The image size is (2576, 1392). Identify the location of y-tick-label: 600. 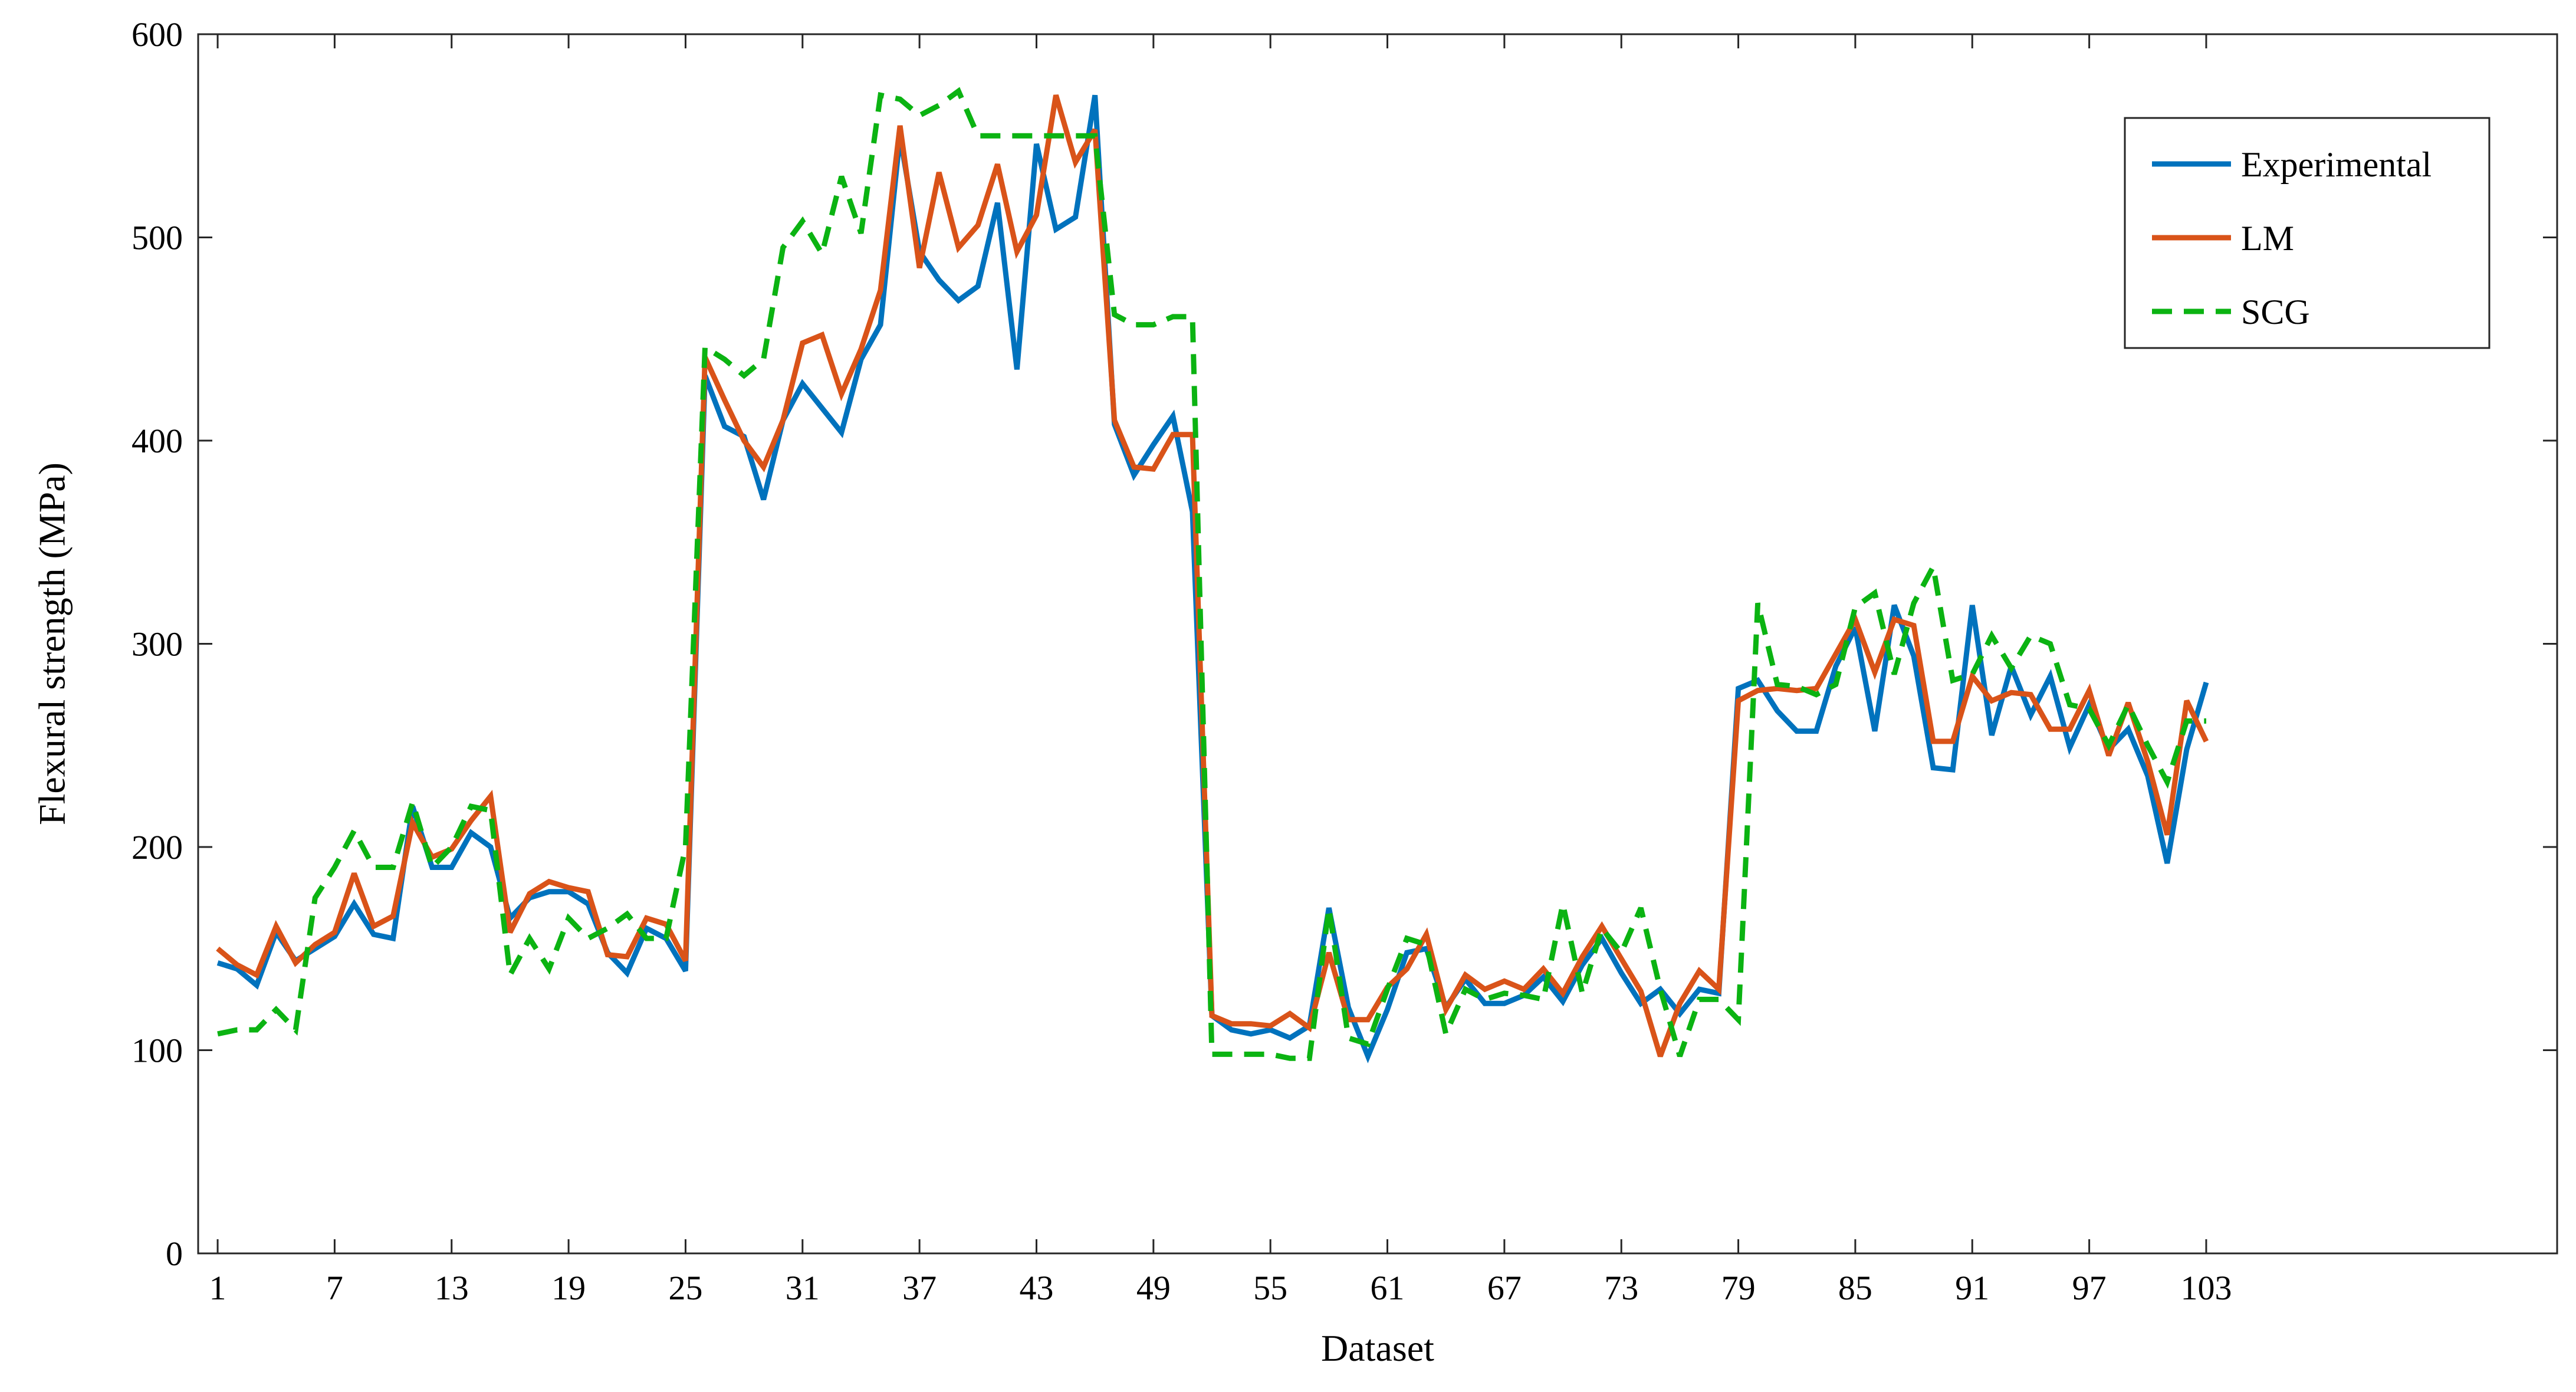
(158, 35).